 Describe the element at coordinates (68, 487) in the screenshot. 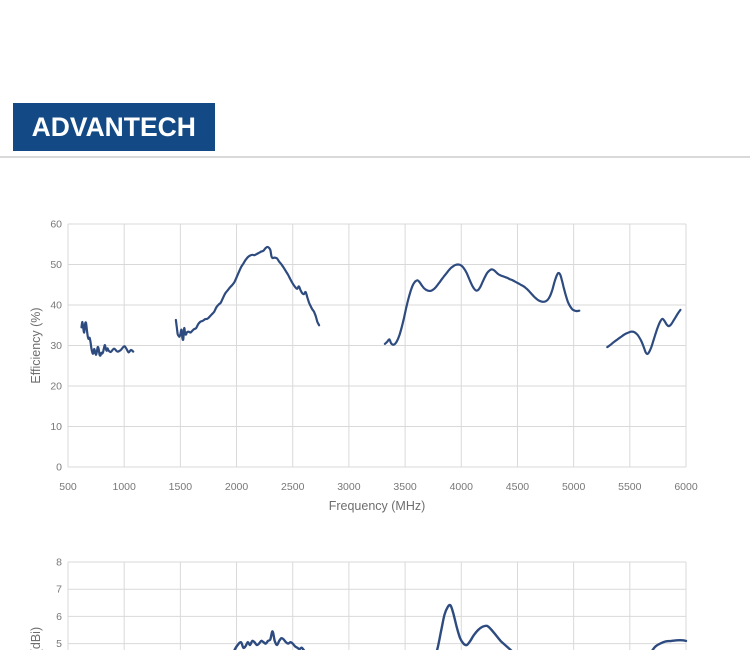

I see `svg-text: 500` at that location.